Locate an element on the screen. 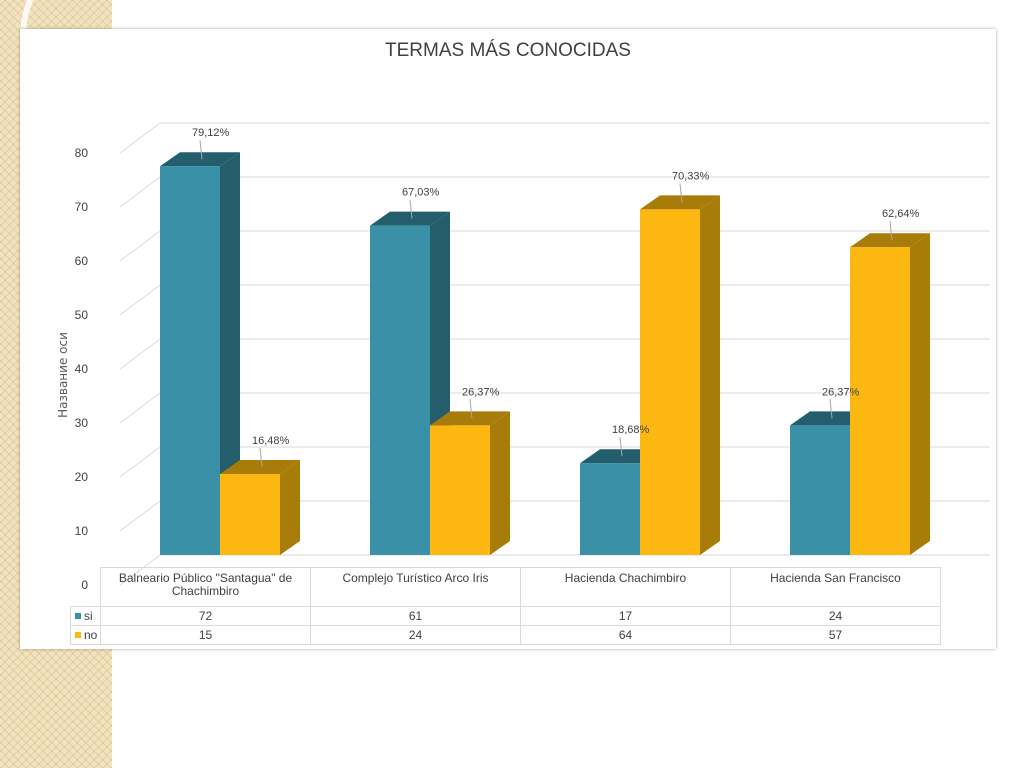 The image size is (1024, 768). legend-swatch-no is located at coordinates (78, 635).